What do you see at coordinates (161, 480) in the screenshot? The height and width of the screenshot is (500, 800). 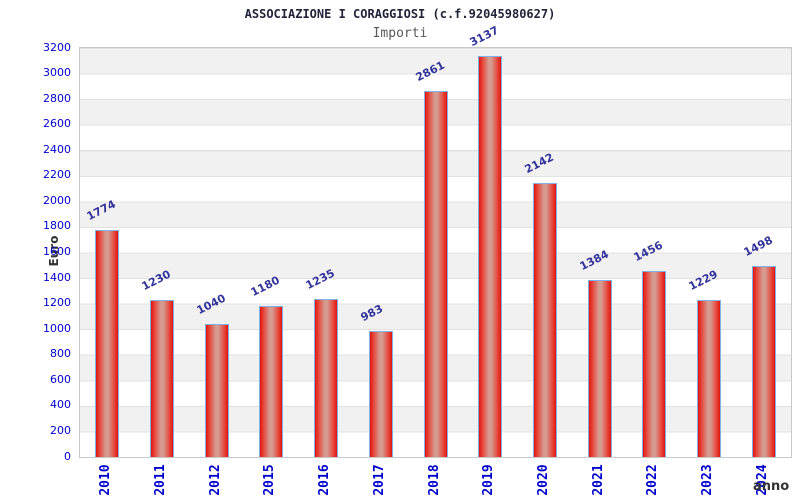 I see `x-tick-label-2011: 2011` at bounding box center [161, 480].